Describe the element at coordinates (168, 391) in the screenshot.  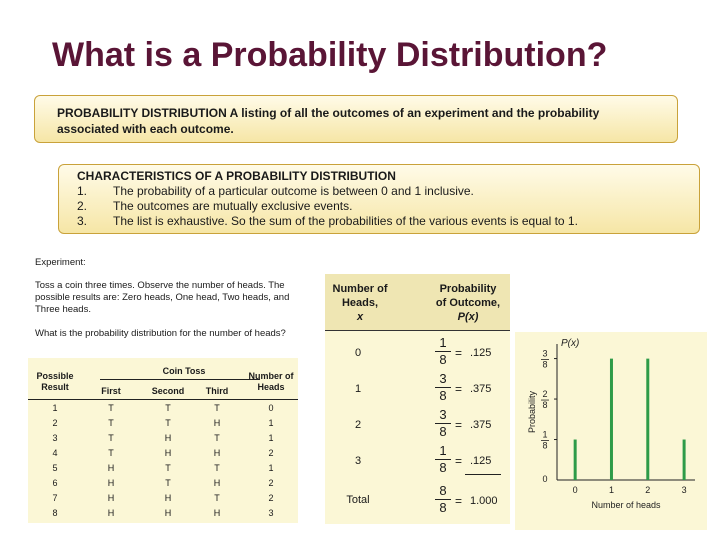
I see `col-header-second: Second` at that location.